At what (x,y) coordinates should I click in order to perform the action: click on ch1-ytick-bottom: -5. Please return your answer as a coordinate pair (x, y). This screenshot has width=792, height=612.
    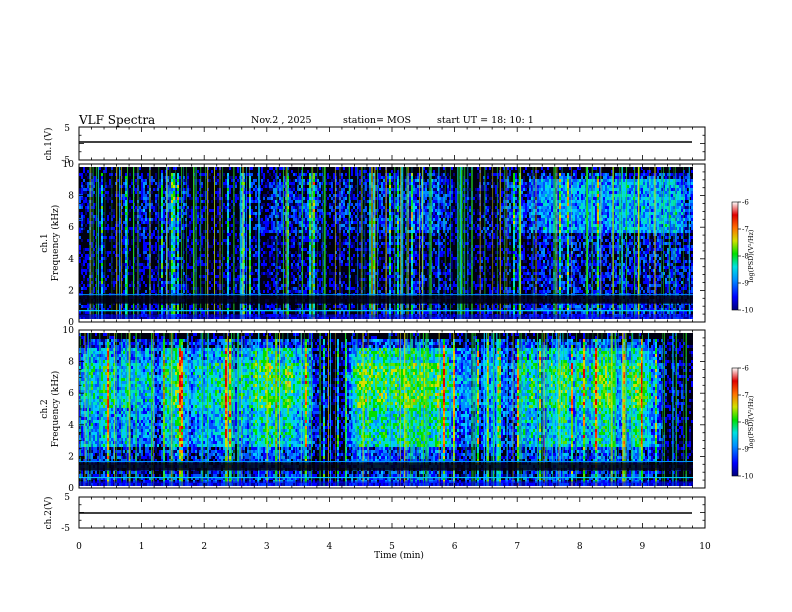
    Looking at the image, I should click on (65, 161).